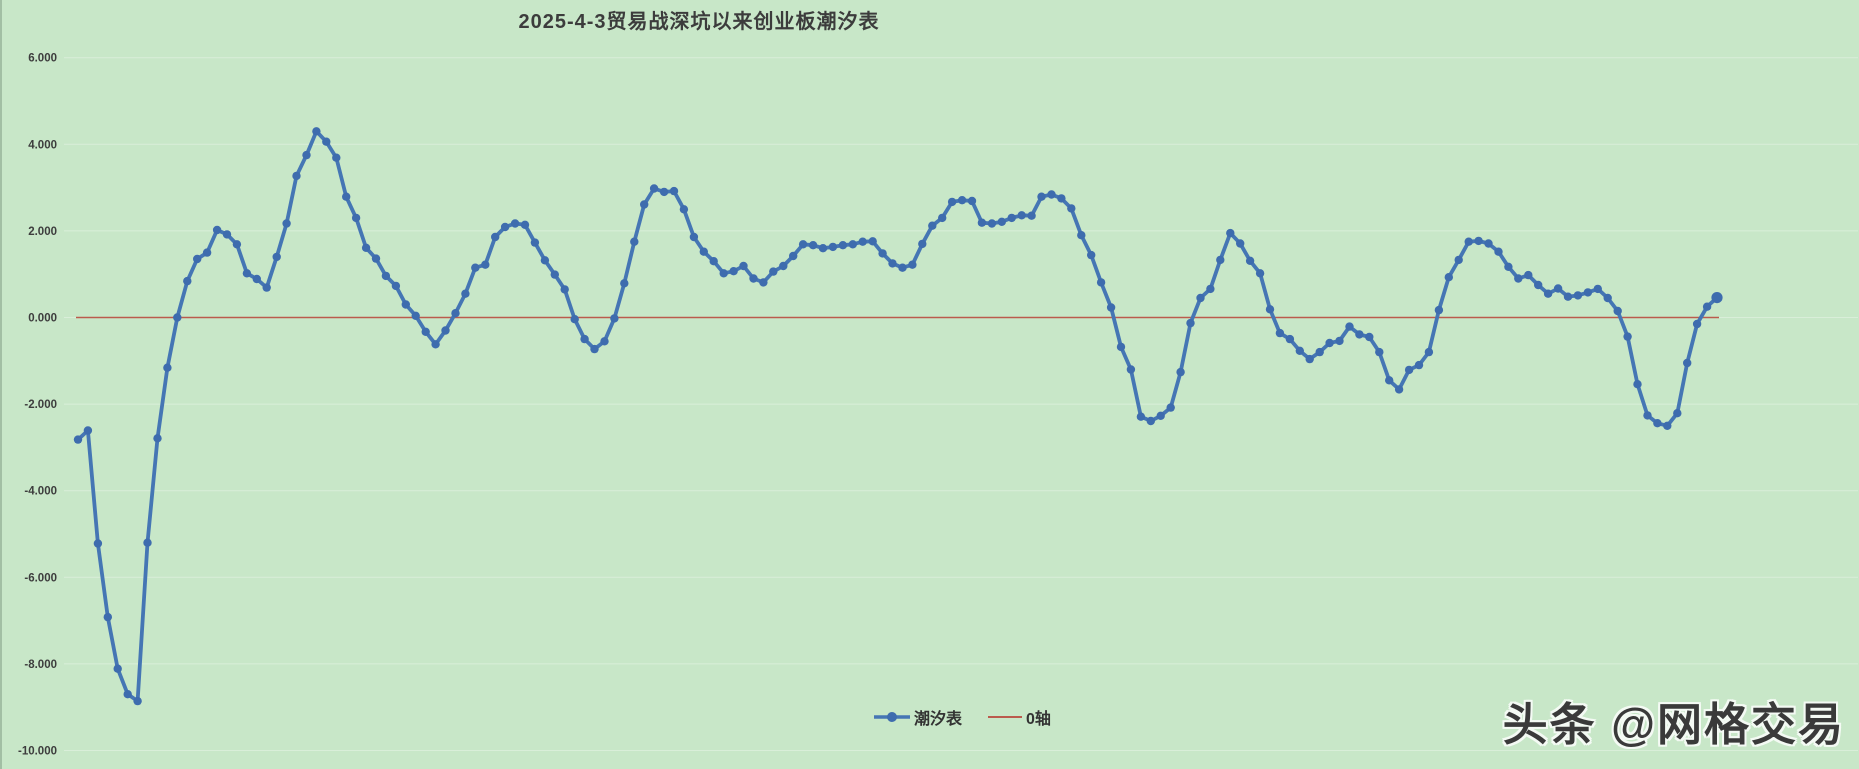 This screenshot has width=1859, height=769. What do you see at coordinates (699, 22) in the screenshot?
I see `chart-title: 2025-4-3贸易战深坑以来创业板潮汐表` at bounding box center [699, 22].